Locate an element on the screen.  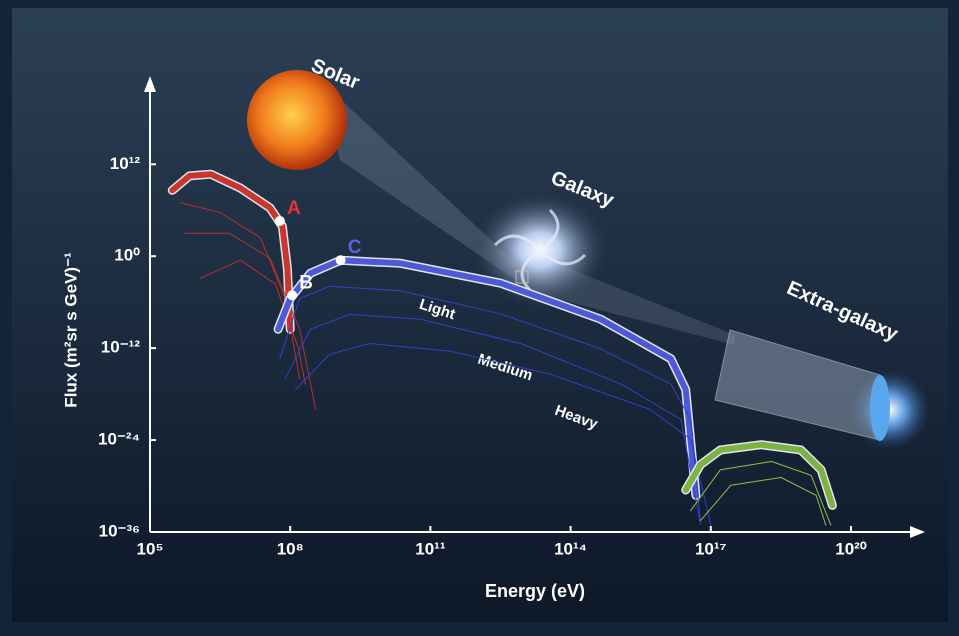
x-axis-arrow is located at coordinates (917, 532).